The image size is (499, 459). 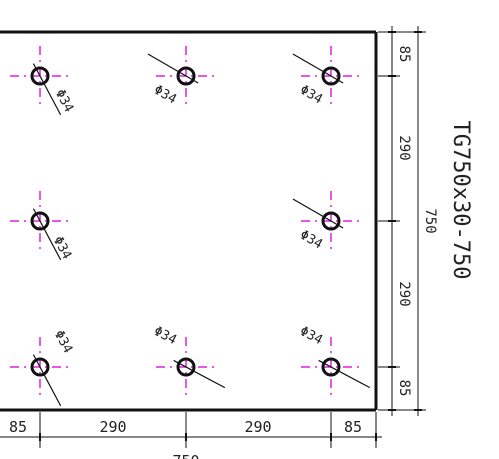 I want to click on hole-bottom-center-leader, so click(x=199, y=374).